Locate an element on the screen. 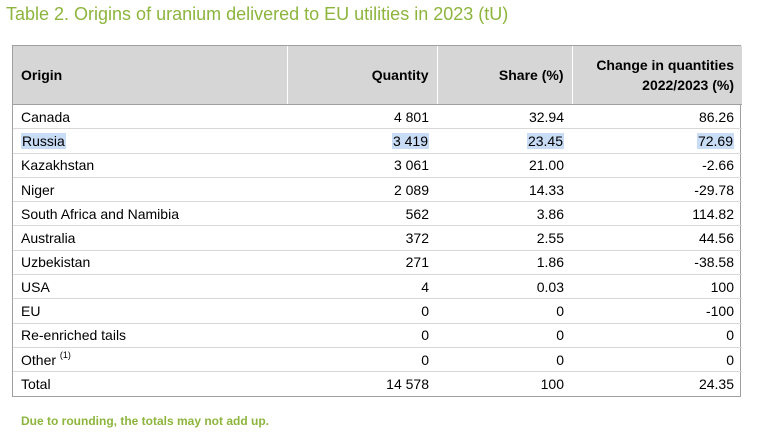 This screenshot has width=762, height=438. cell-quantity: 4 is located at coordinates (362, 287).